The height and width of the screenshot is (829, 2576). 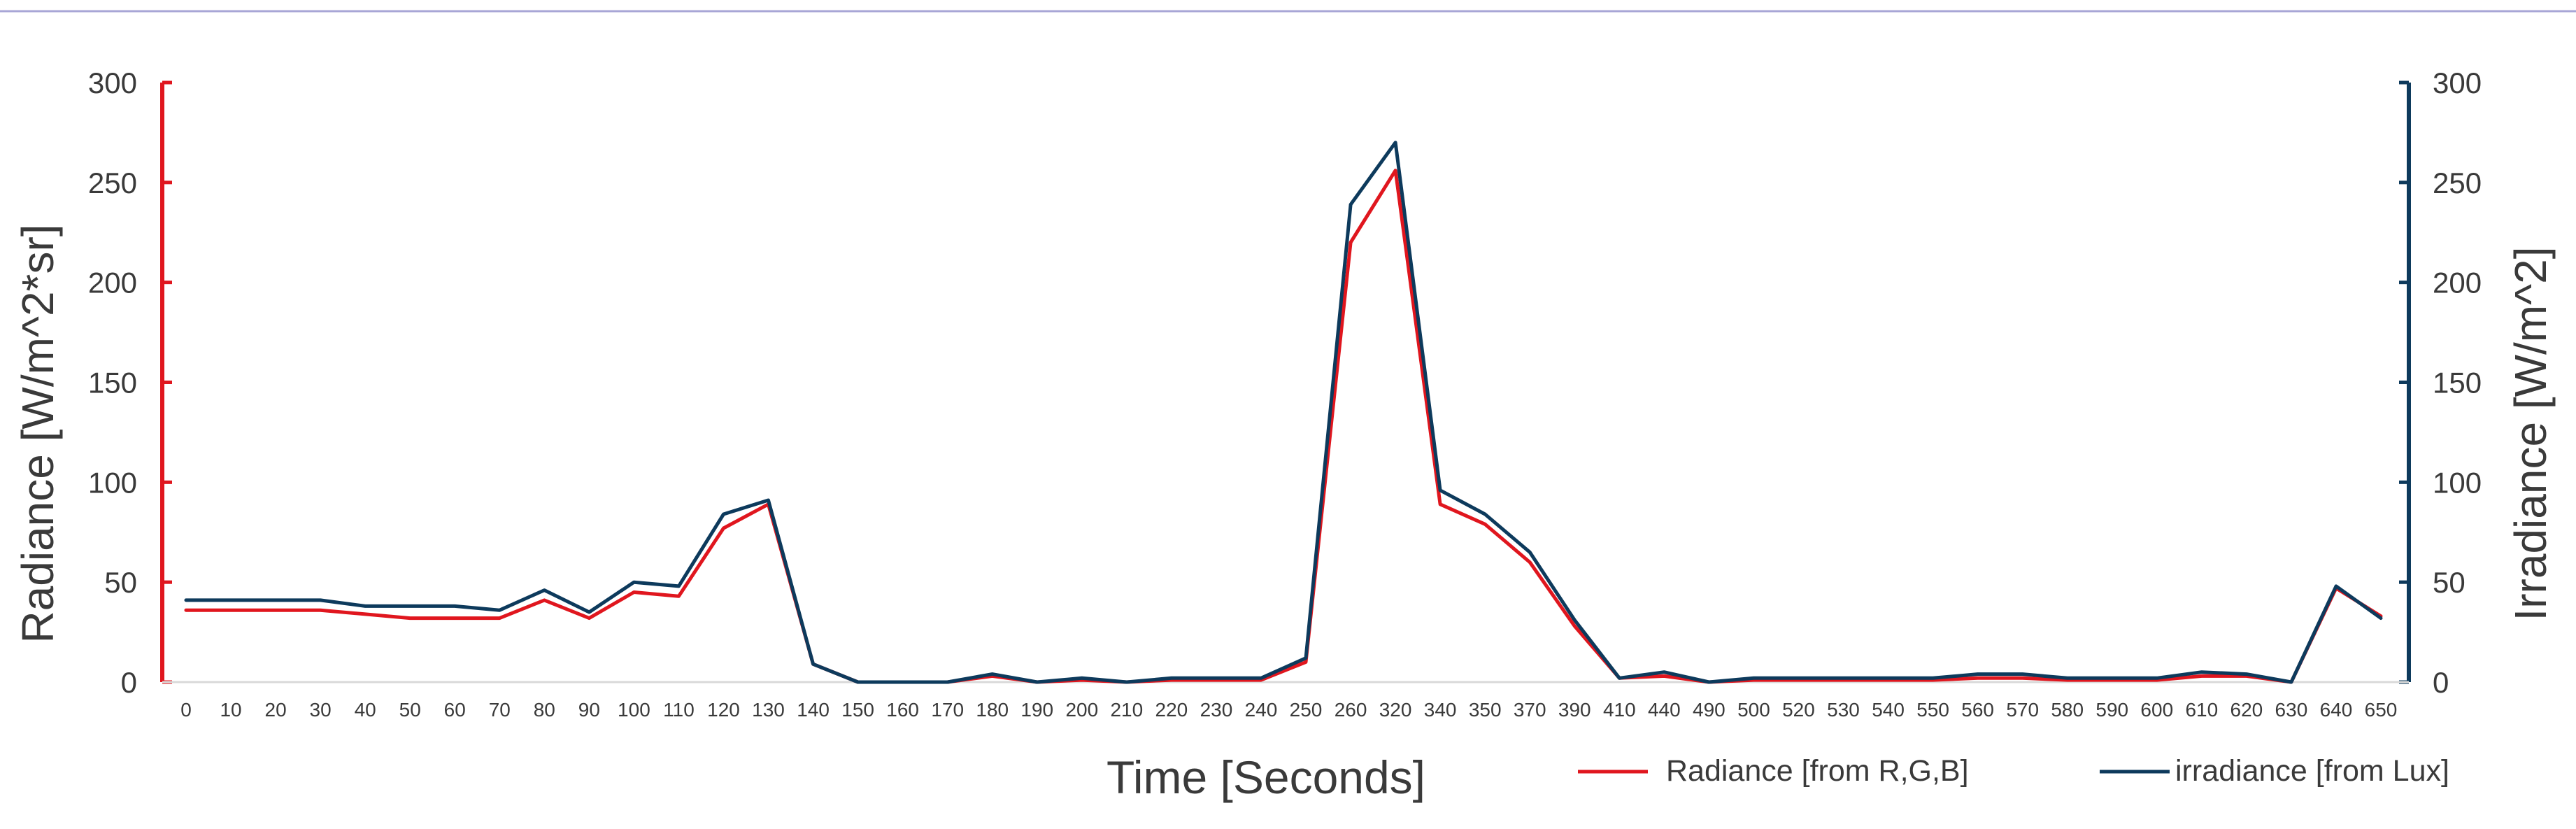 What do you see at coordinates (2457, 182) in the screenshot?
I see `right-tick-label: 250` at bounding box center [2457, 182].